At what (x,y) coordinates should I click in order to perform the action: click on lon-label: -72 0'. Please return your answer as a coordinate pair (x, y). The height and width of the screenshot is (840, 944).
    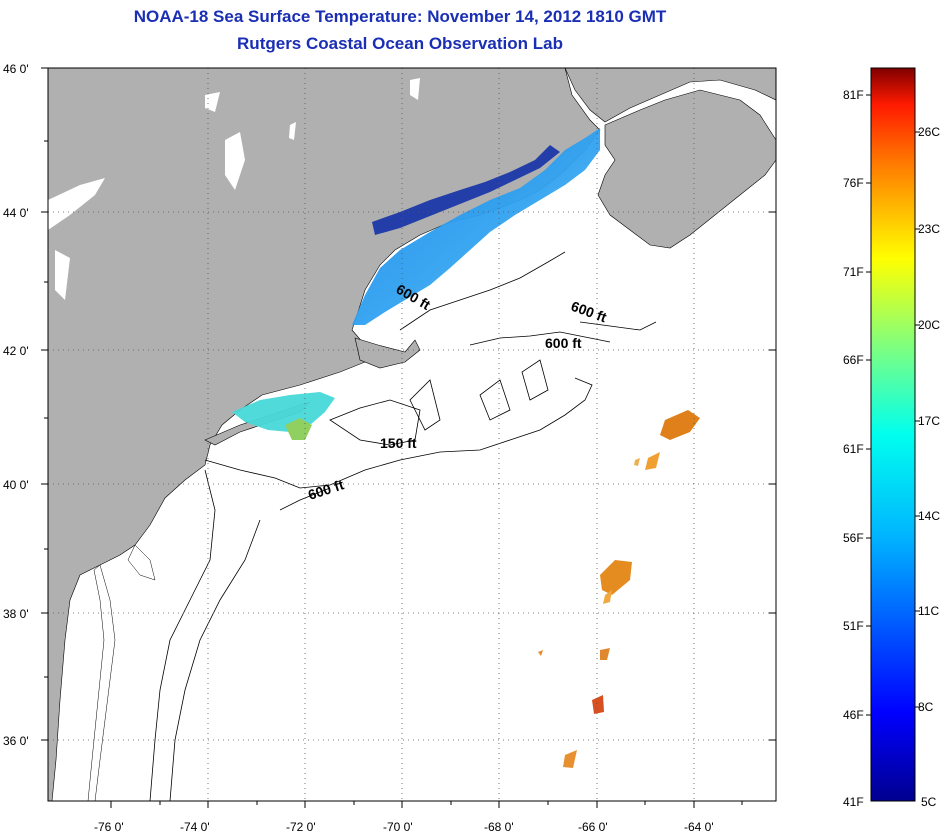
    Looking at the image, I should click on (301, 827).